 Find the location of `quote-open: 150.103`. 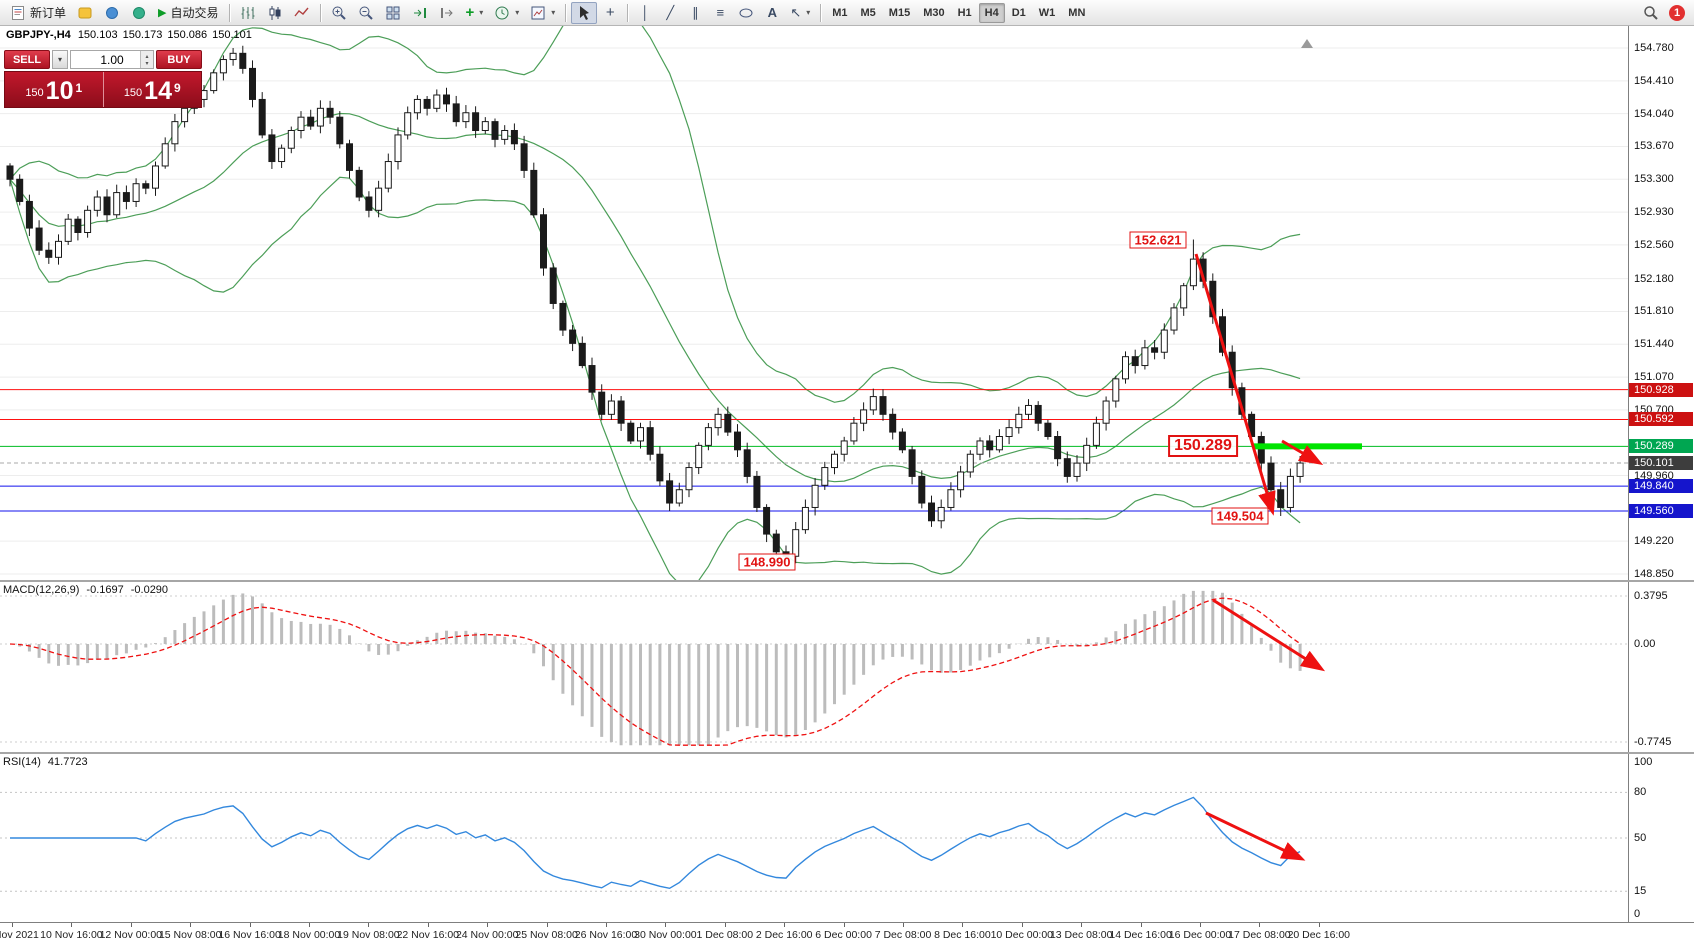

quote-open: 150.103 is located at coordinates (97, 35).